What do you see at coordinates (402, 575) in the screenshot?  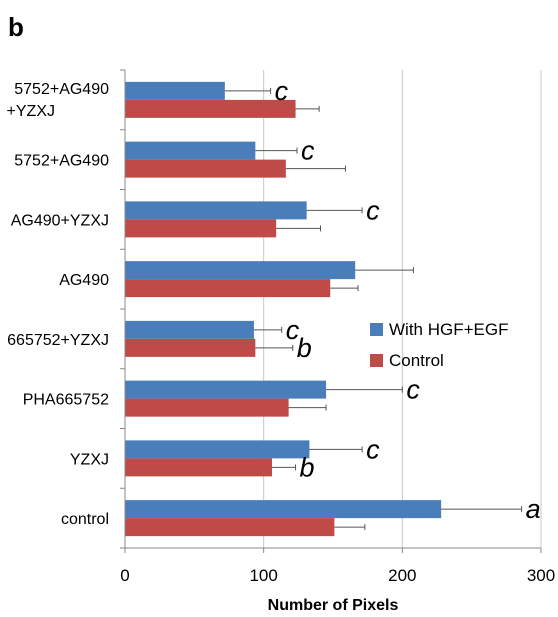 I see `x-tick-label: 200` at bounding box center [402, 575].